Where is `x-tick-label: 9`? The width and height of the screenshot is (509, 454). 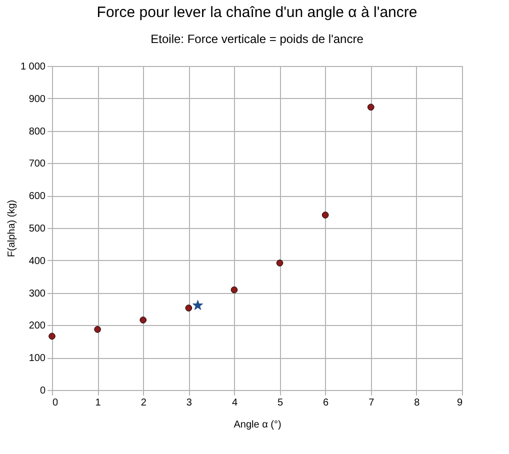 x-tick-label: 9 is located at coordinates (459, 403).